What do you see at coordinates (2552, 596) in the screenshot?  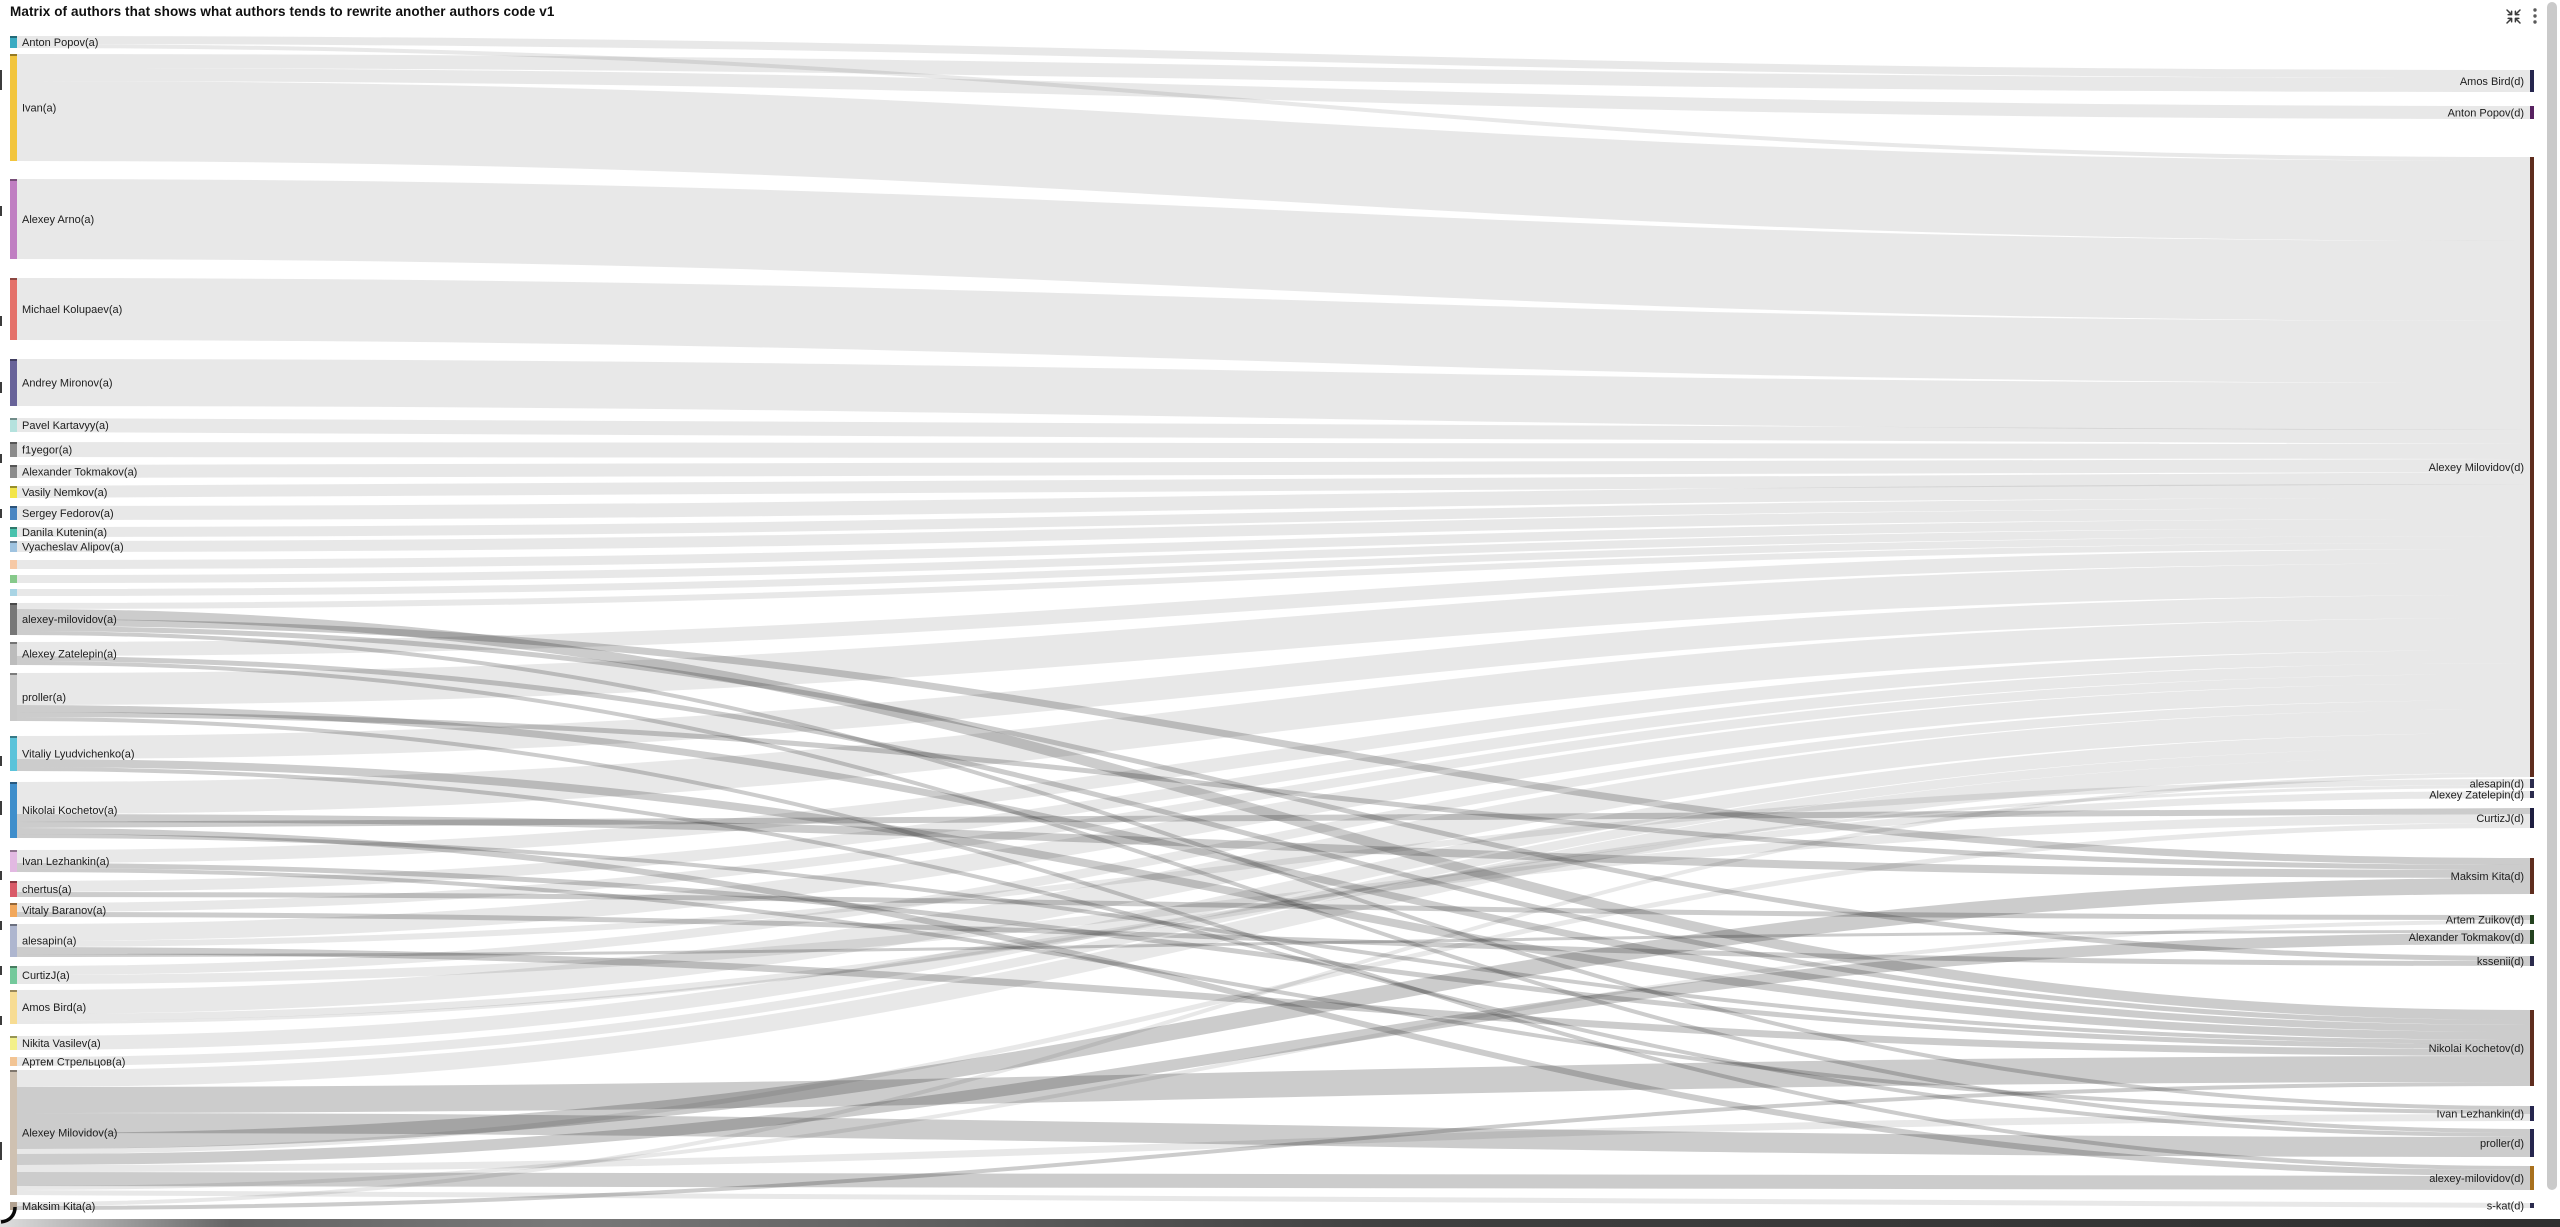 I see `vertical-scrollbar` at bounding box center [2552, 596].